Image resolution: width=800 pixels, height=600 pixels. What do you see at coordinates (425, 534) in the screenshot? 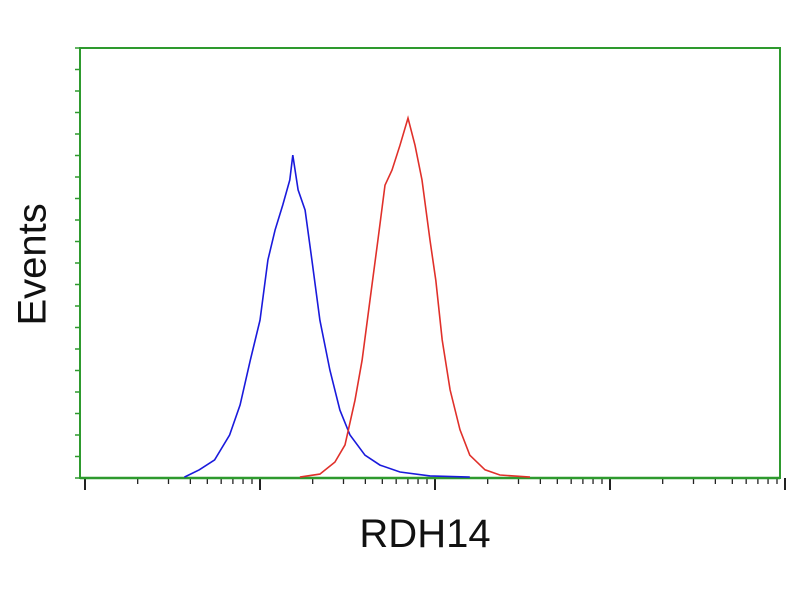
I see `x-axis-label: RDH14` at bounding box center [425, 534].